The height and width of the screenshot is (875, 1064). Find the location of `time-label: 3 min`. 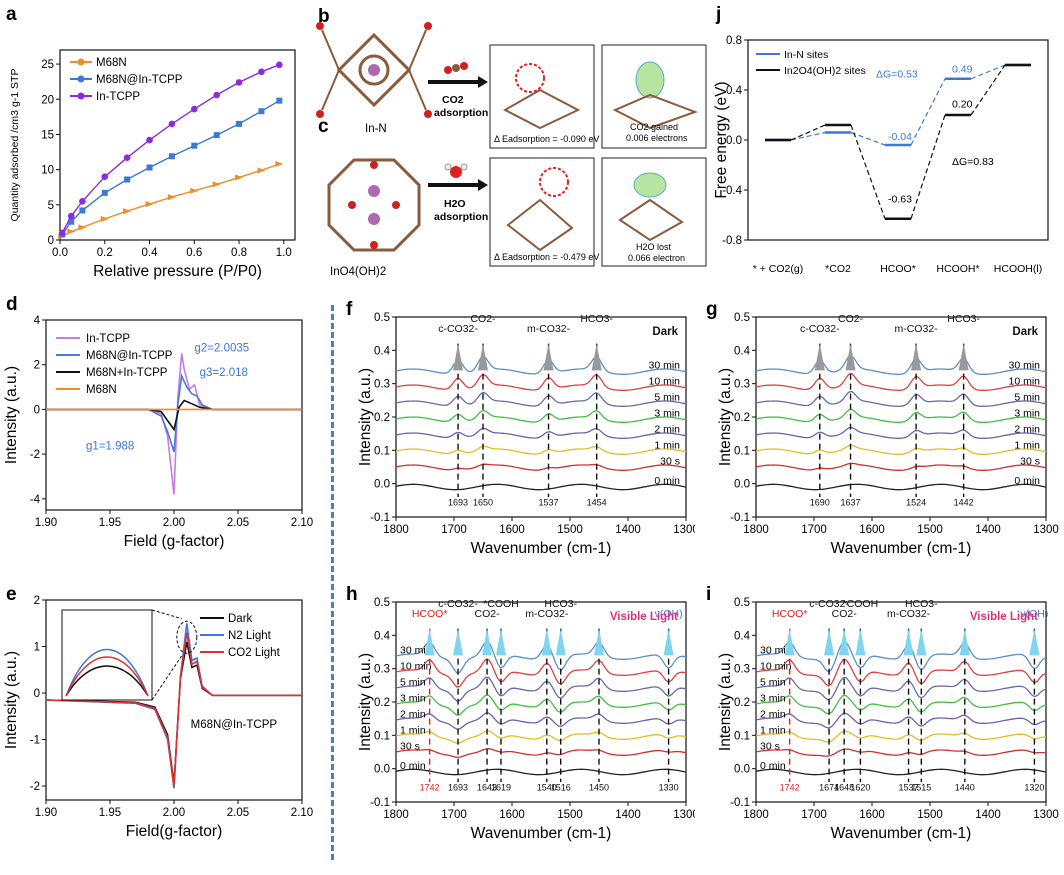

time-label: 3 min is located at coordinates (413, 699).